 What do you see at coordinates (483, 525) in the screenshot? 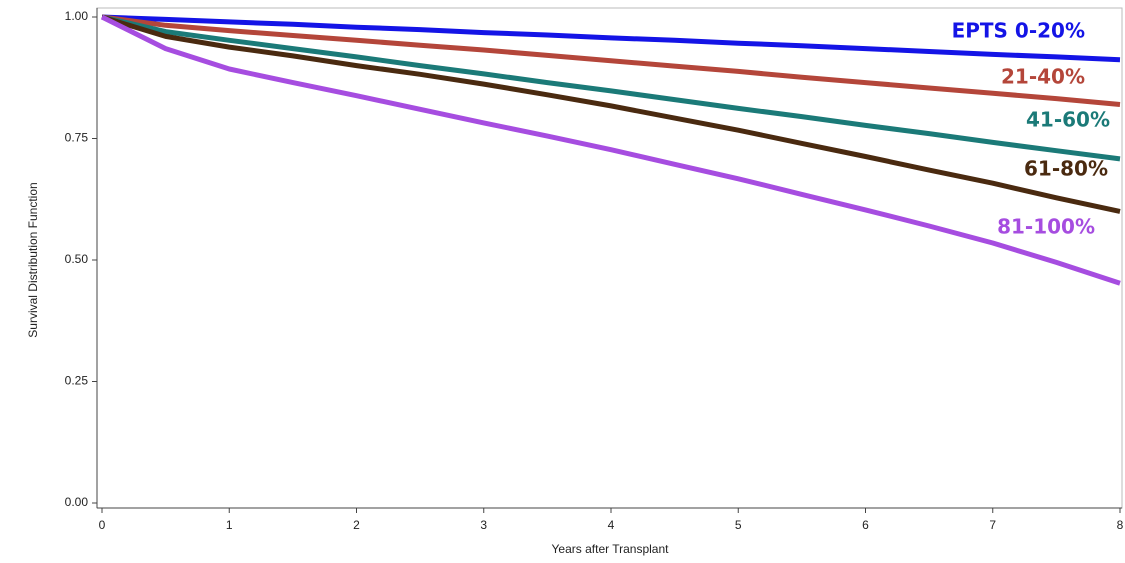
I see `x-tick-label: 3` at bounding box center [483, 525].